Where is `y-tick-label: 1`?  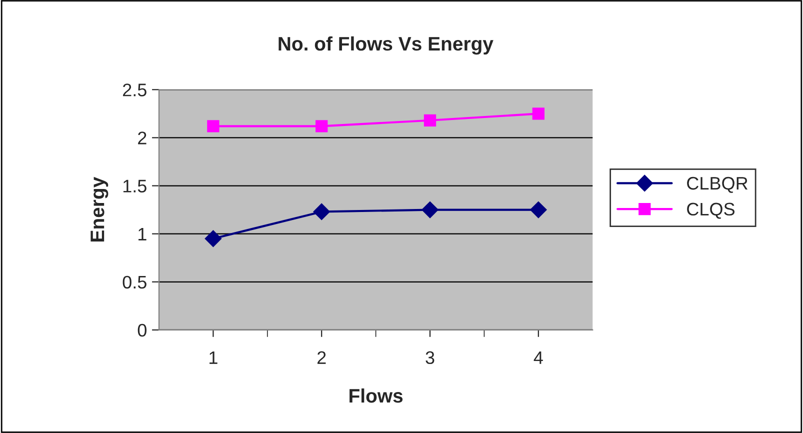
y-tick-label: 1 is located at coordinates (142, 234).